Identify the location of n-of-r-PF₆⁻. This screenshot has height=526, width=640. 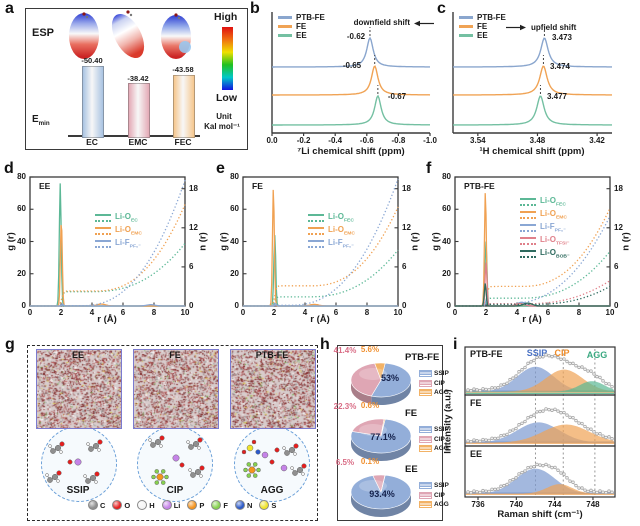
(108, 243).